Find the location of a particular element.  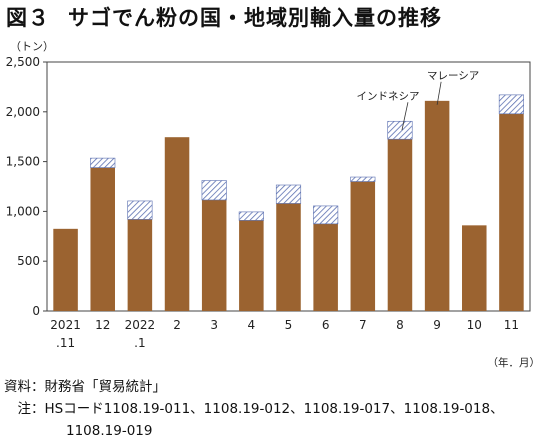

x-tick-label: 12 is located at coordinates (102, 325).